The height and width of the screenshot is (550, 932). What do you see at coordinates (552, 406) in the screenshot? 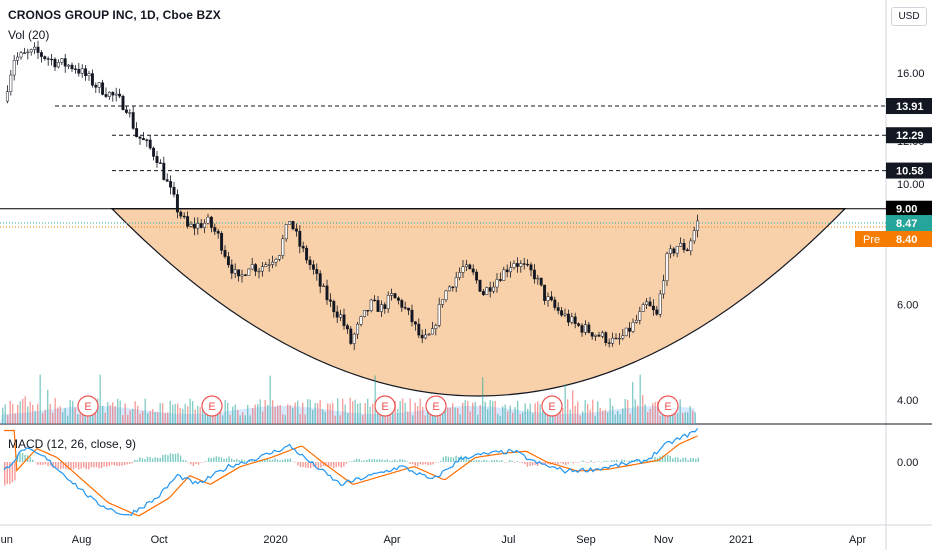
I see `earnings-marker` at bounding box center [552, 406].